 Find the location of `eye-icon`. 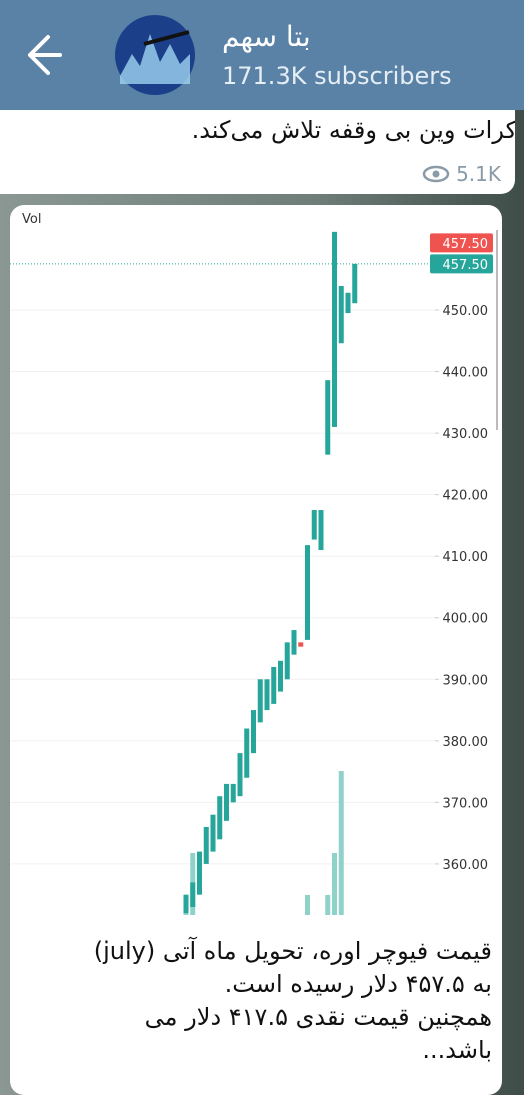

eye-icon is located at coordinates (435, 174).